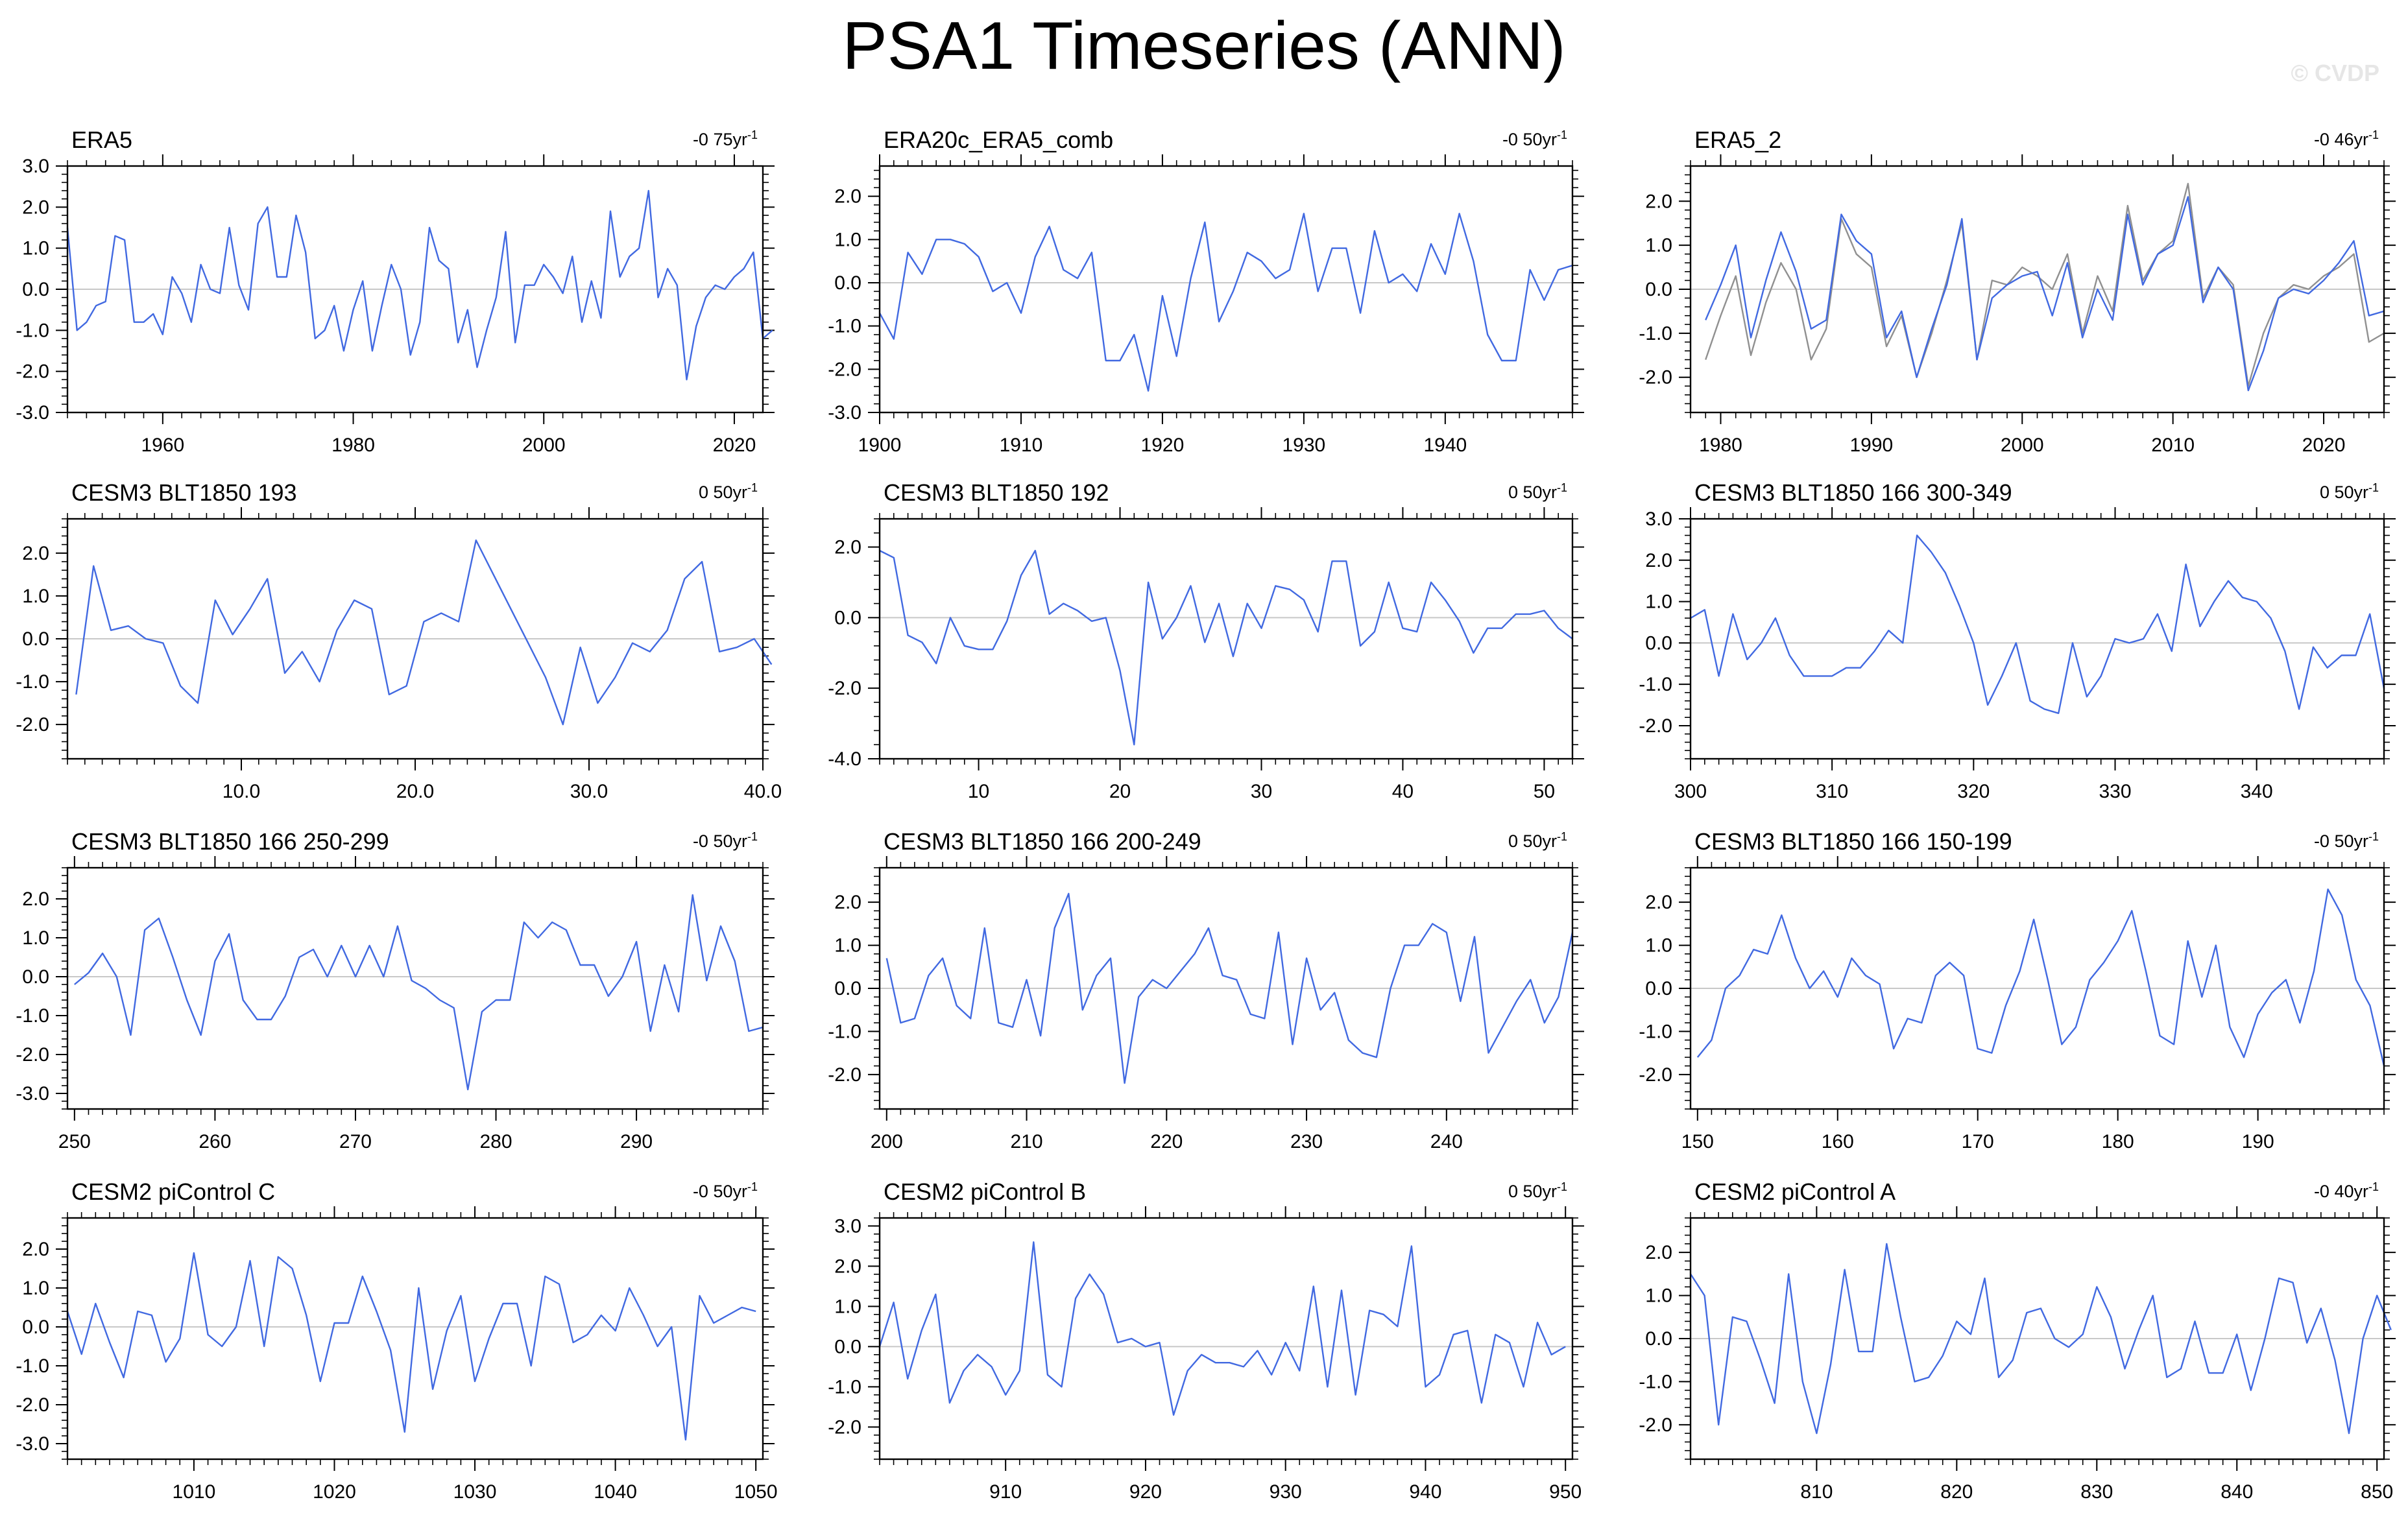  Describe the element at coordinates (495, 1141) in the screenshot. I see `x-tick-label: 280` at that location.